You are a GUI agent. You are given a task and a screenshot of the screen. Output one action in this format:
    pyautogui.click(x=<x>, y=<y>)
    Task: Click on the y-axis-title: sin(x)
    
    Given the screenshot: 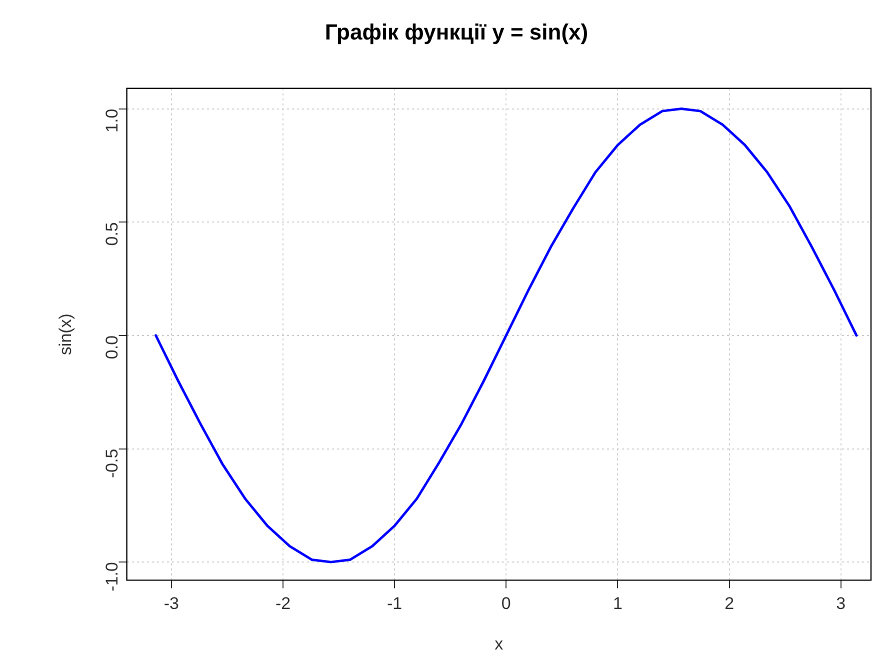 What is the action you would take?
    pyautogui.click(x=65, y=335)
    